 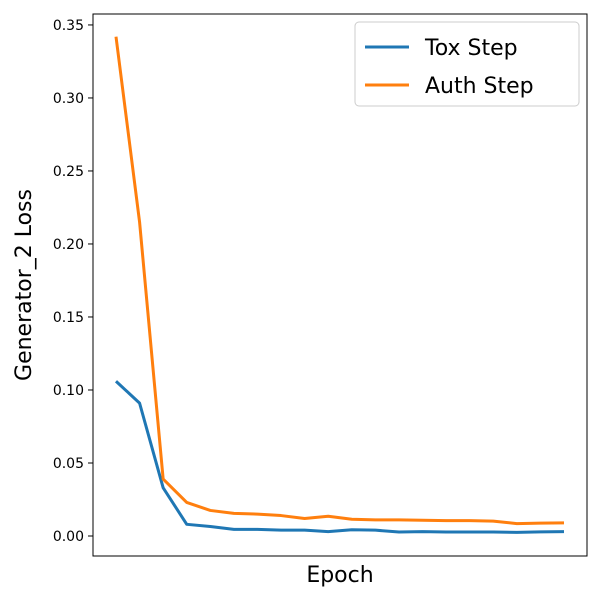 What do you see at coordinates (68, 26) in the screenshot?
I see `y-tick-label: 0.35` at bounding box center [68, 26].